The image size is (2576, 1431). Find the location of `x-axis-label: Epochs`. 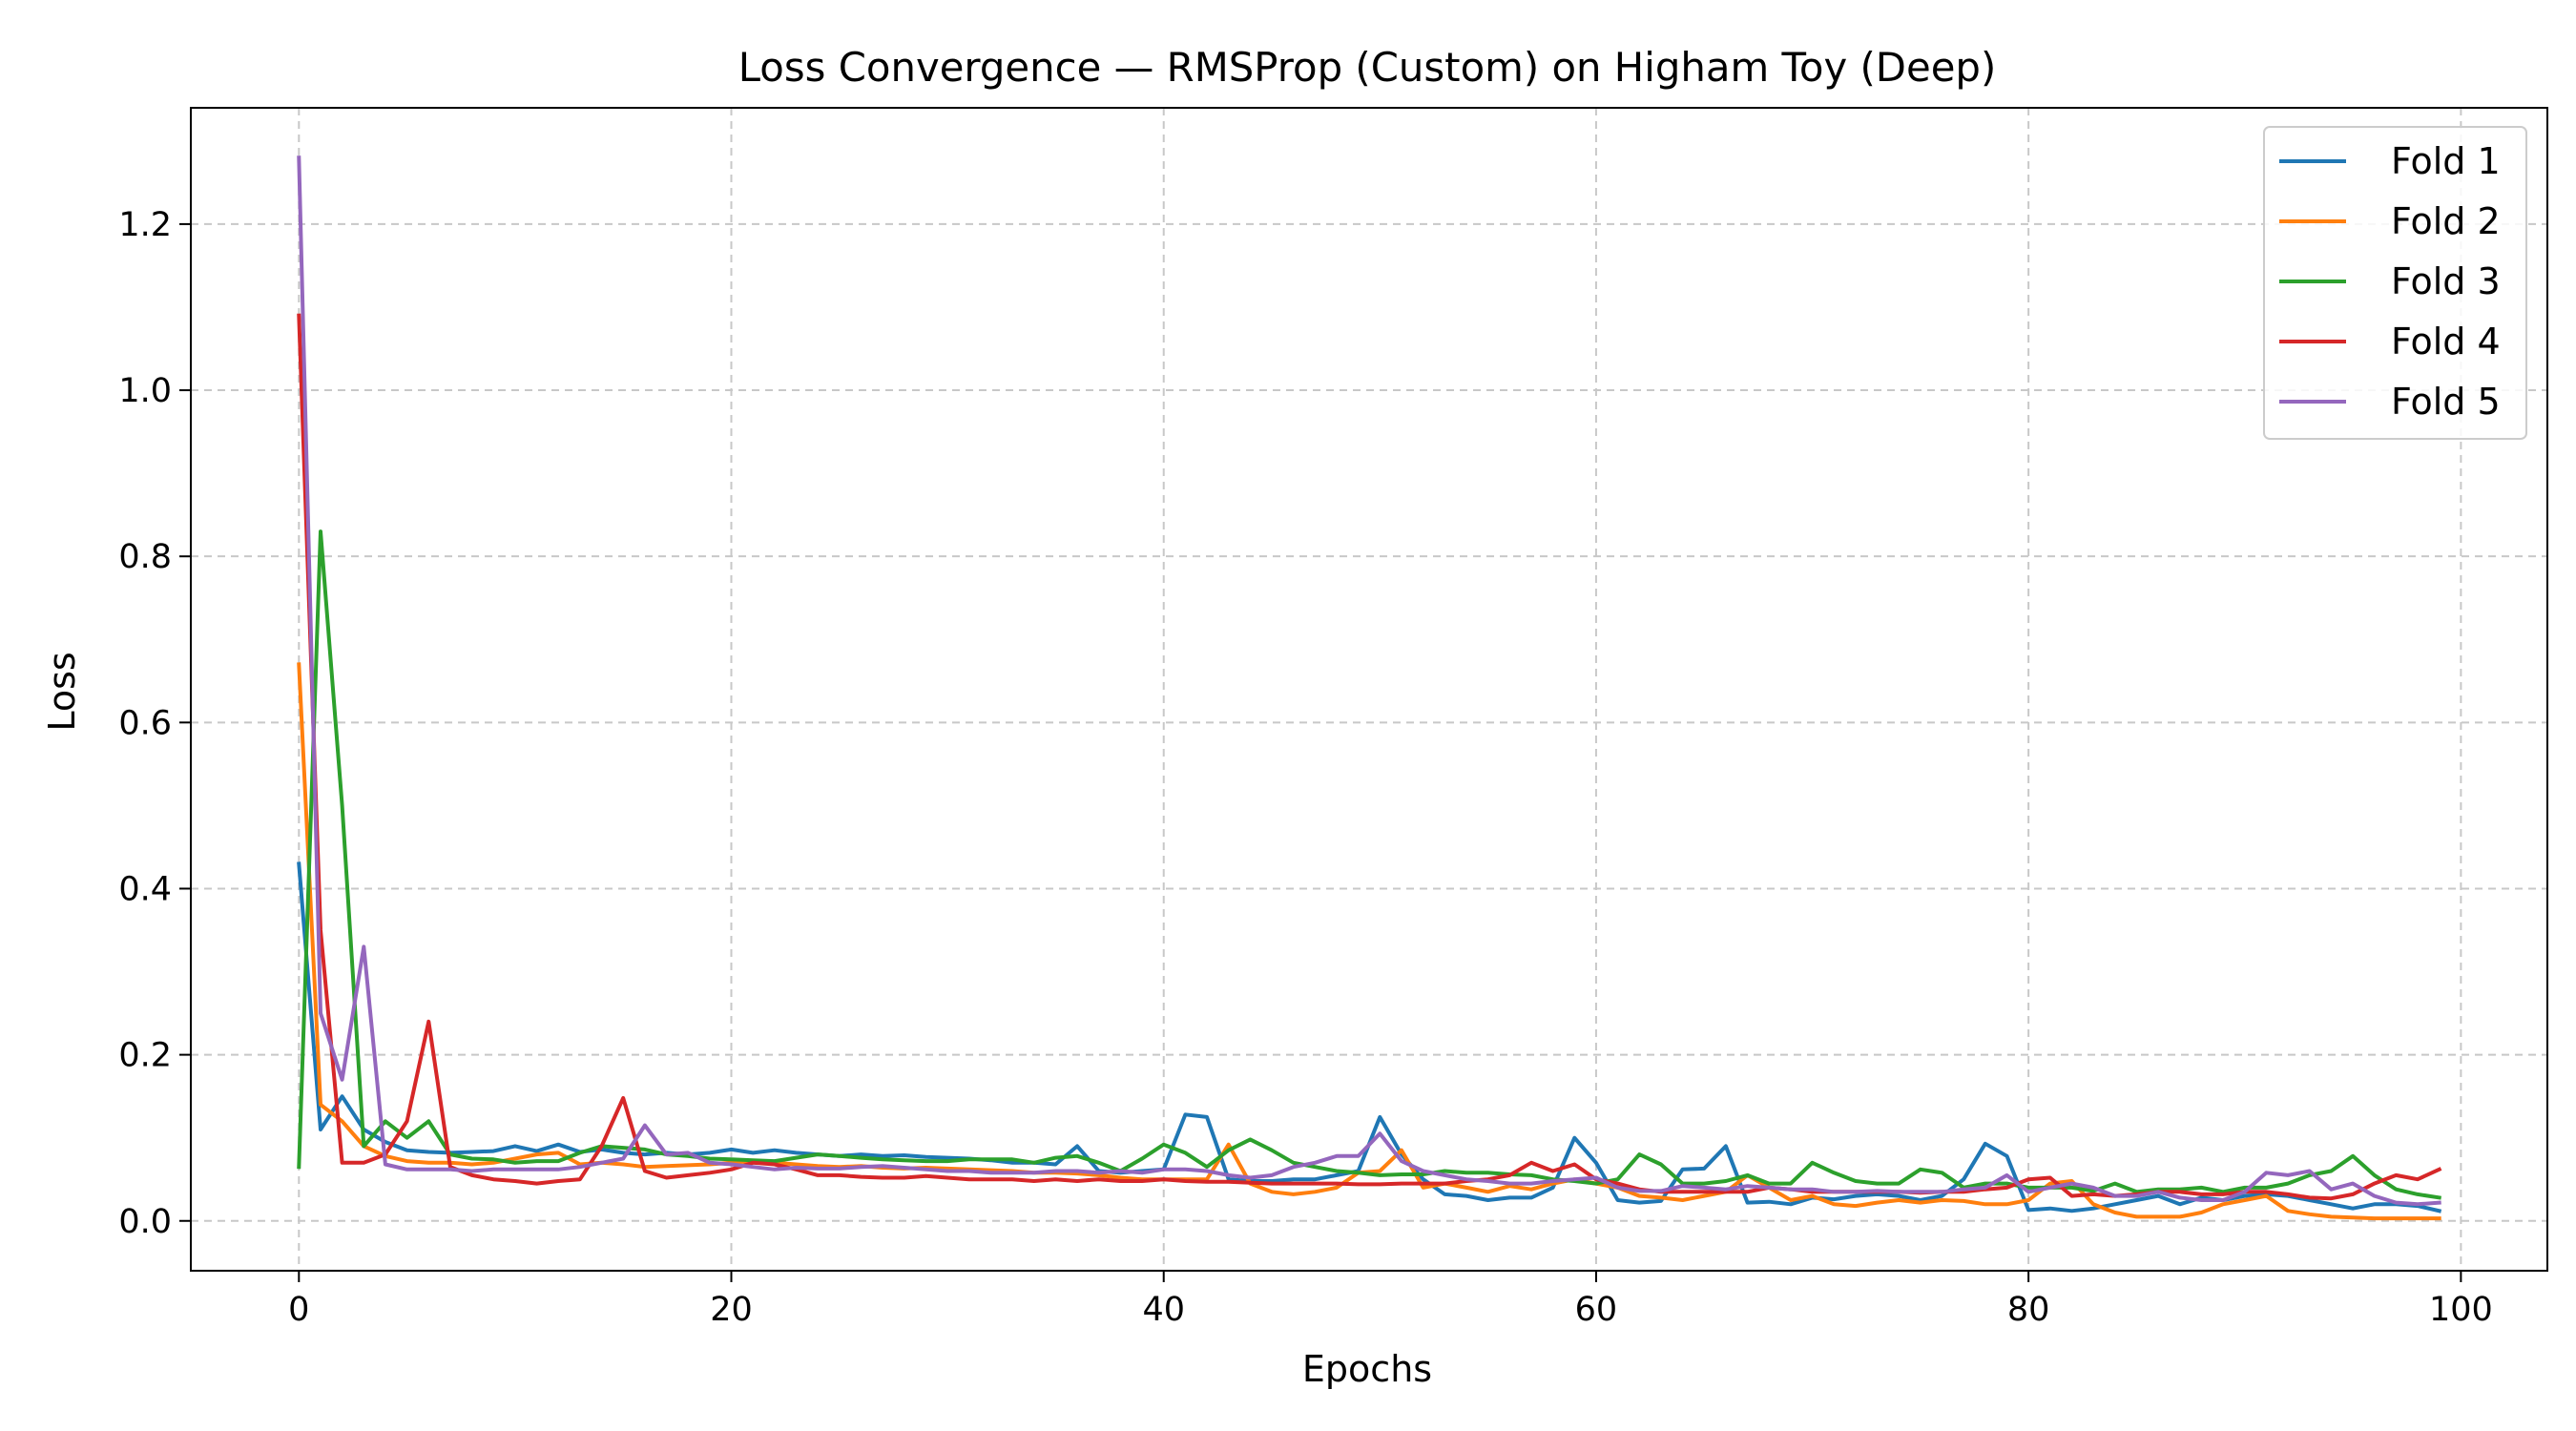

x-axis-label: Epochs is located at coordinates (1367, 1369).